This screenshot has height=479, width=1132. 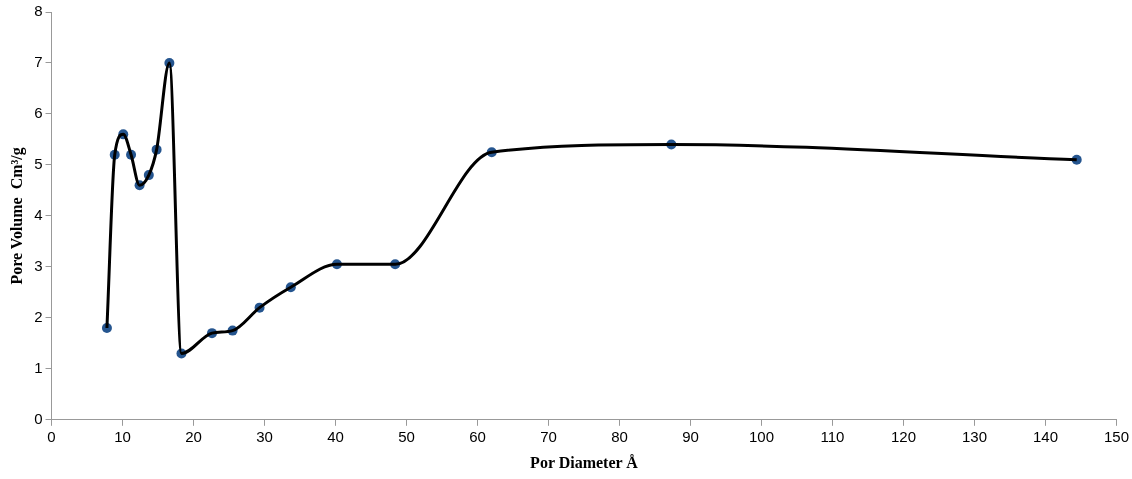 What do you see at coordinates (264, 436) in the screenshot?
I see `x-tick-label: 30` at bounding box center [264, 436].